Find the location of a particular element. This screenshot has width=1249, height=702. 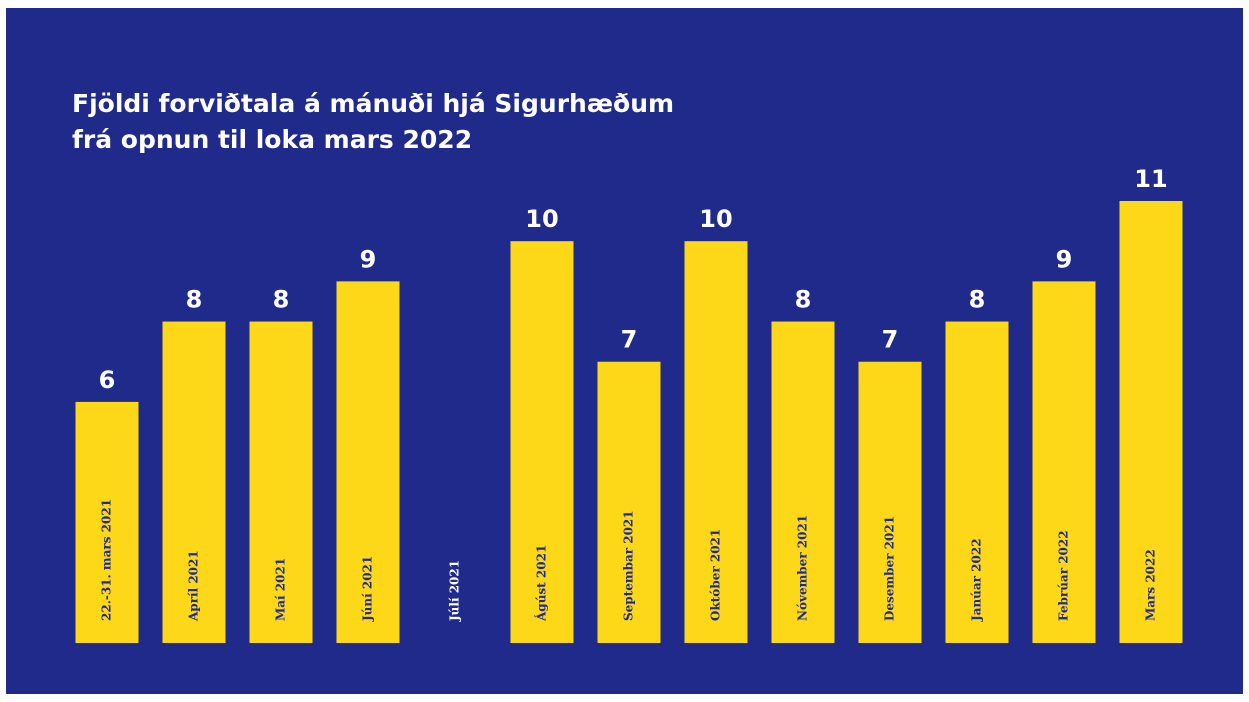

bar-7-category-label: Septembar 2021 is located at coordinates (629, 565).